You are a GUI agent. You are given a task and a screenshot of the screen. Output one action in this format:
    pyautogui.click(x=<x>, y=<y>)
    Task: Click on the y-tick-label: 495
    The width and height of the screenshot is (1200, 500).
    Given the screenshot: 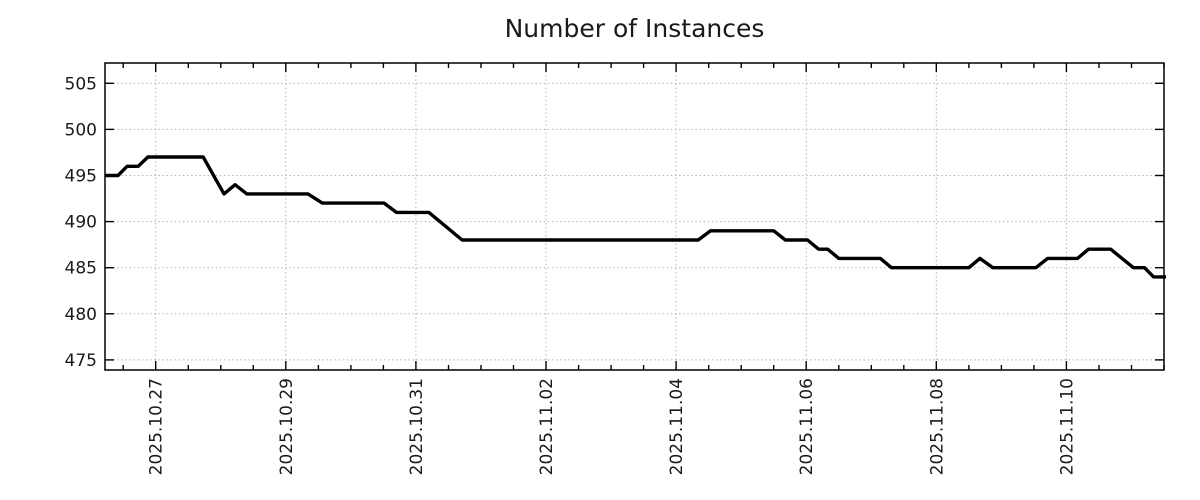 What is the action you would take?
    pyautogui.click(x=81, y=177)
    